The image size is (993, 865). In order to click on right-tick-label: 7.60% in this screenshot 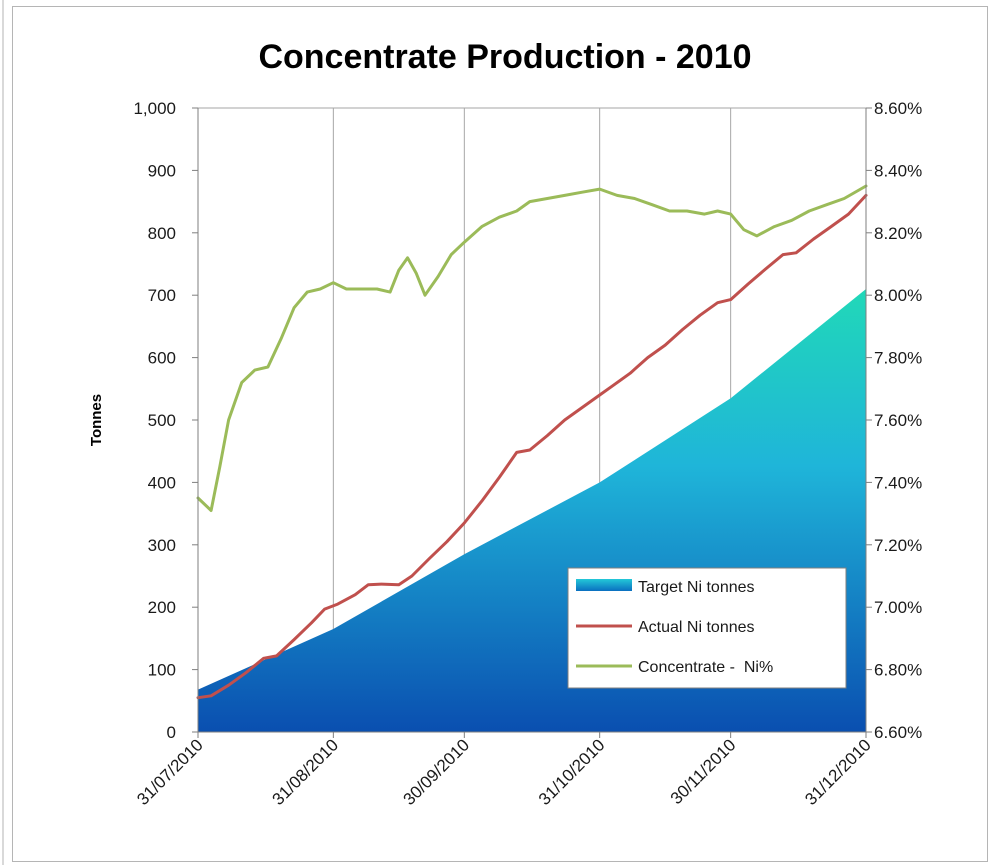, I will do `click(898, 420)`.